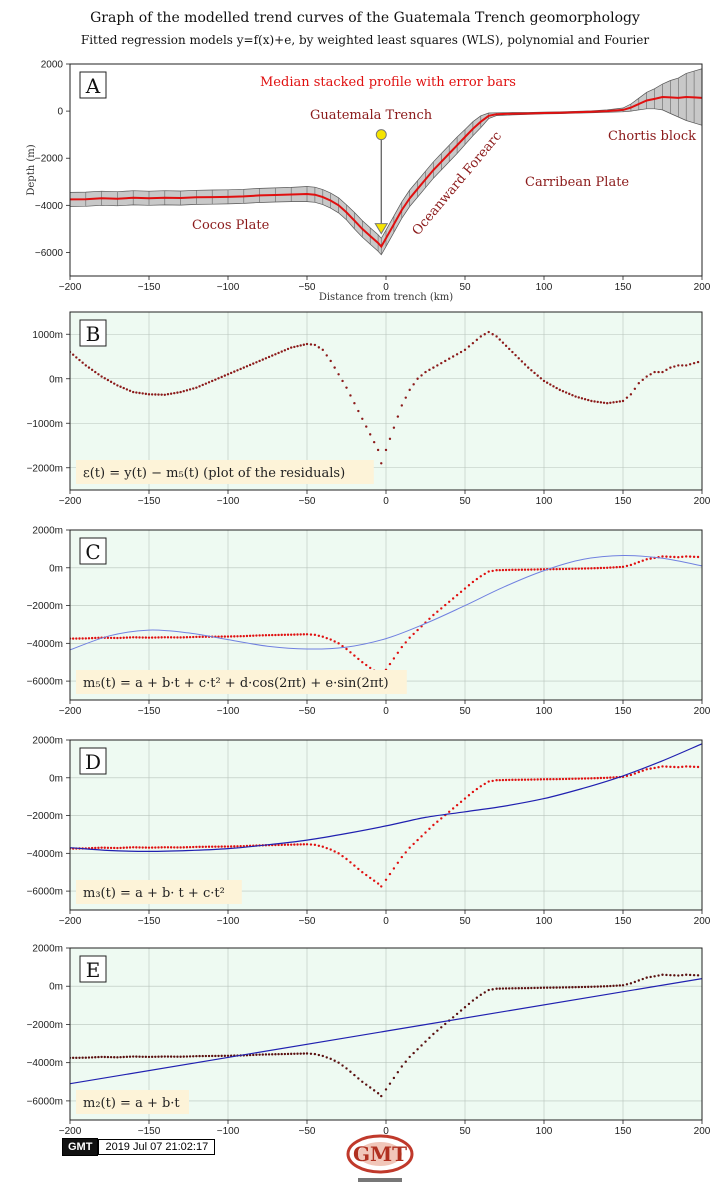  I want to click on x-tick-label: 150, so click(623, 921).